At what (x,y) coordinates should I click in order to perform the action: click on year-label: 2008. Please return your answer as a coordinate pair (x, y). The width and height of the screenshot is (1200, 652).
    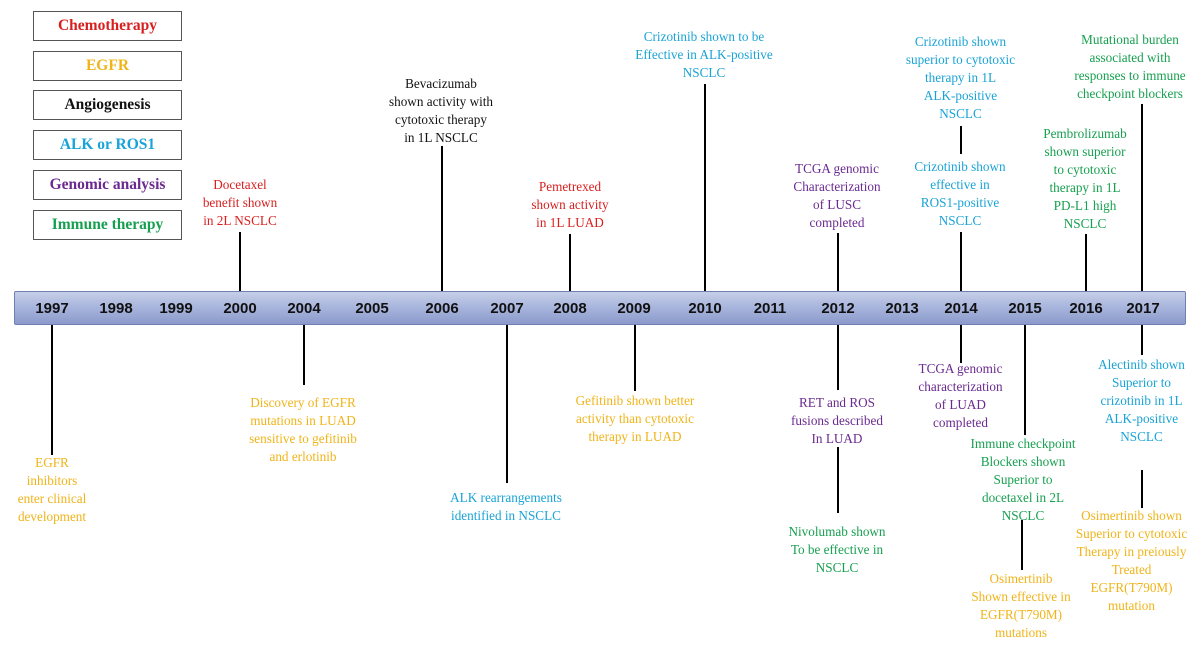
    Looking at the image, I should click on (570, 308).